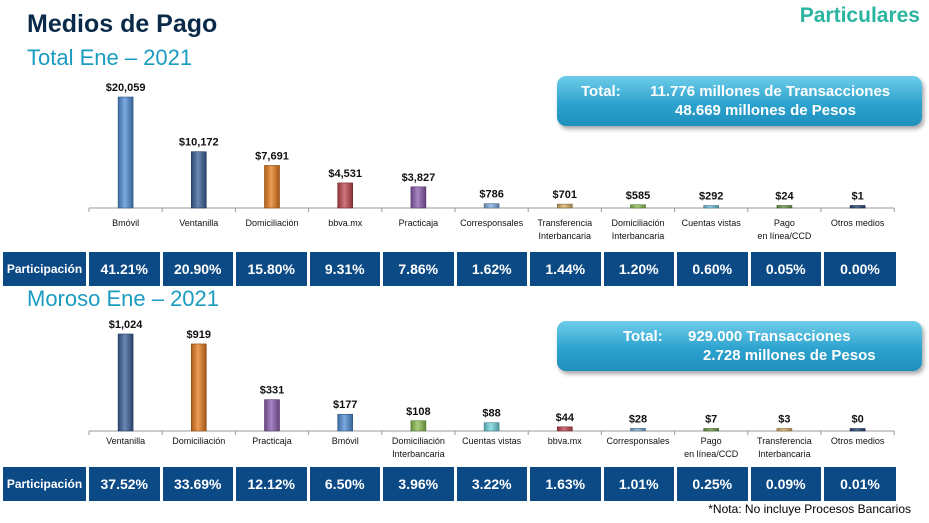 This screenshot has width=929, height=523. I want to click on value-label: $1,024, so click(126, 325).